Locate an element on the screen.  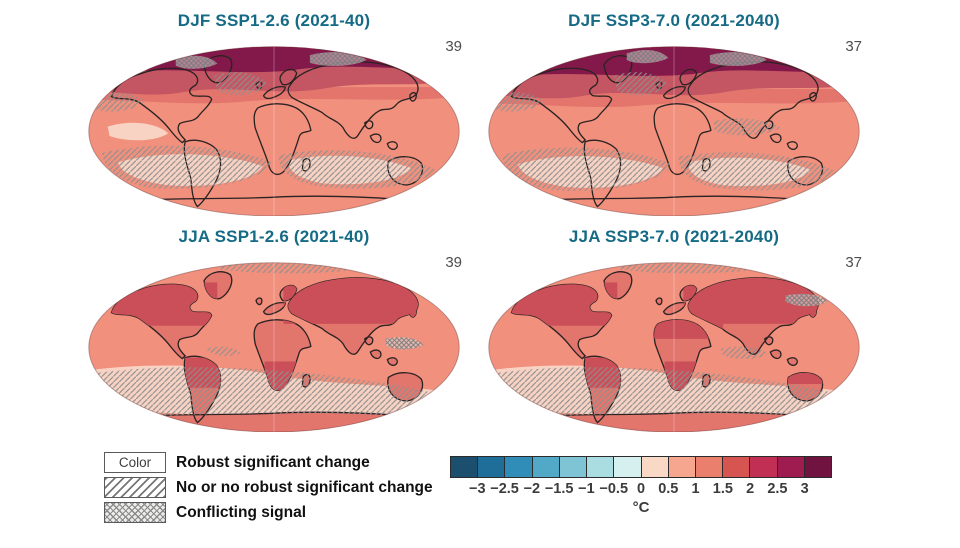
colorbar-cells is located at coordinates (641, 467).